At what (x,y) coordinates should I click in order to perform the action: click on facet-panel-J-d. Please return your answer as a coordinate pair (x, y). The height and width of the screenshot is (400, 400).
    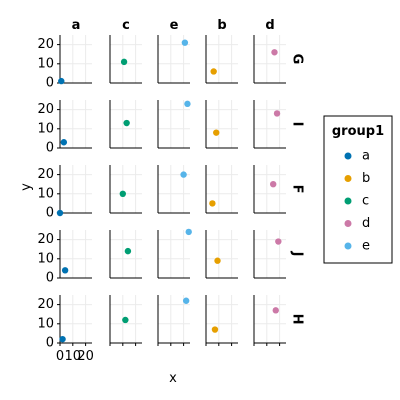
    Looking at the image, I should click on (269, 254).